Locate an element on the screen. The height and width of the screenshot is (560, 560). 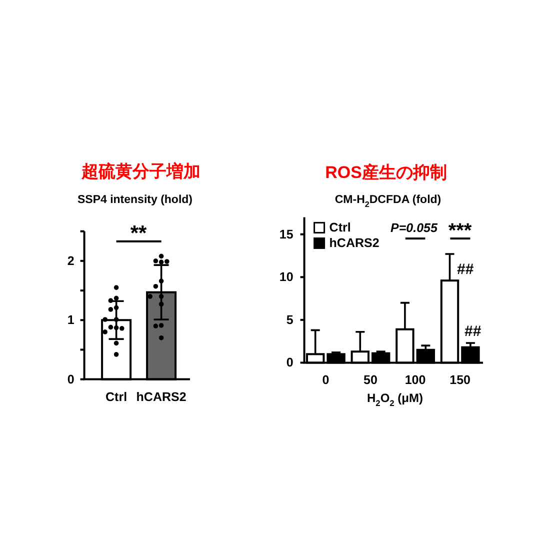
x-tick-label: 0 is located at coordinates (326, 380).